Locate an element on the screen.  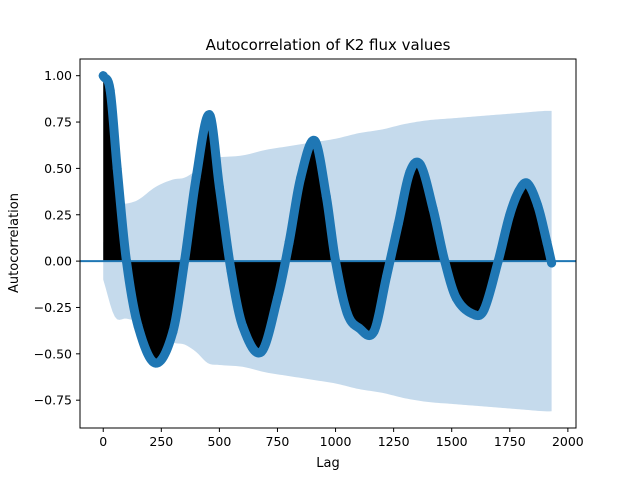
y-tick-label: 0.75 is located at coordinates (58, 122).